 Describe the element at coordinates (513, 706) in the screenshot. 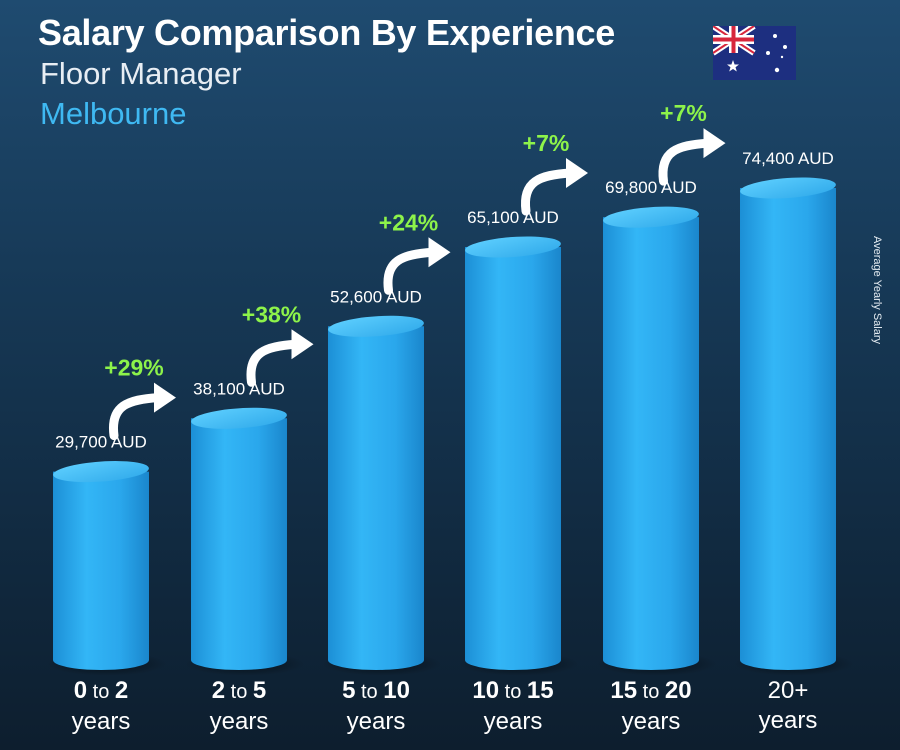

I see `x-tick-label: 10 to 15 years` at that location.